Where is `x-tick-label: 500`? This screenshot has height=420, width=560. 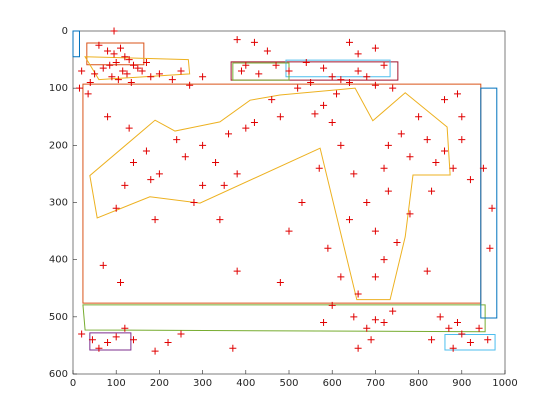 x-tick-label: 500 is located at coordinates (288, 383).